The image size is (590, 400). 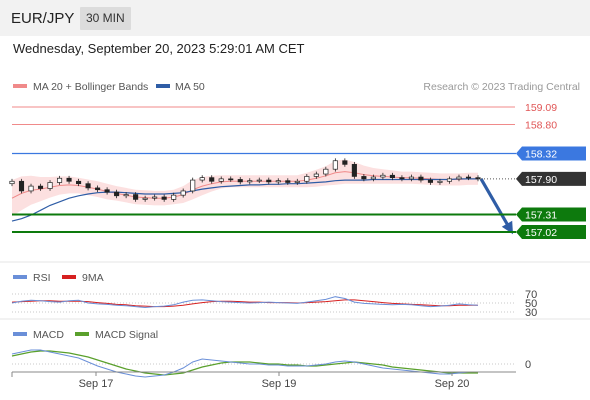 What do you see at coordinates (244, 200) in the screenshot?
I see `ma50-line` at bounding box center [244, 200].